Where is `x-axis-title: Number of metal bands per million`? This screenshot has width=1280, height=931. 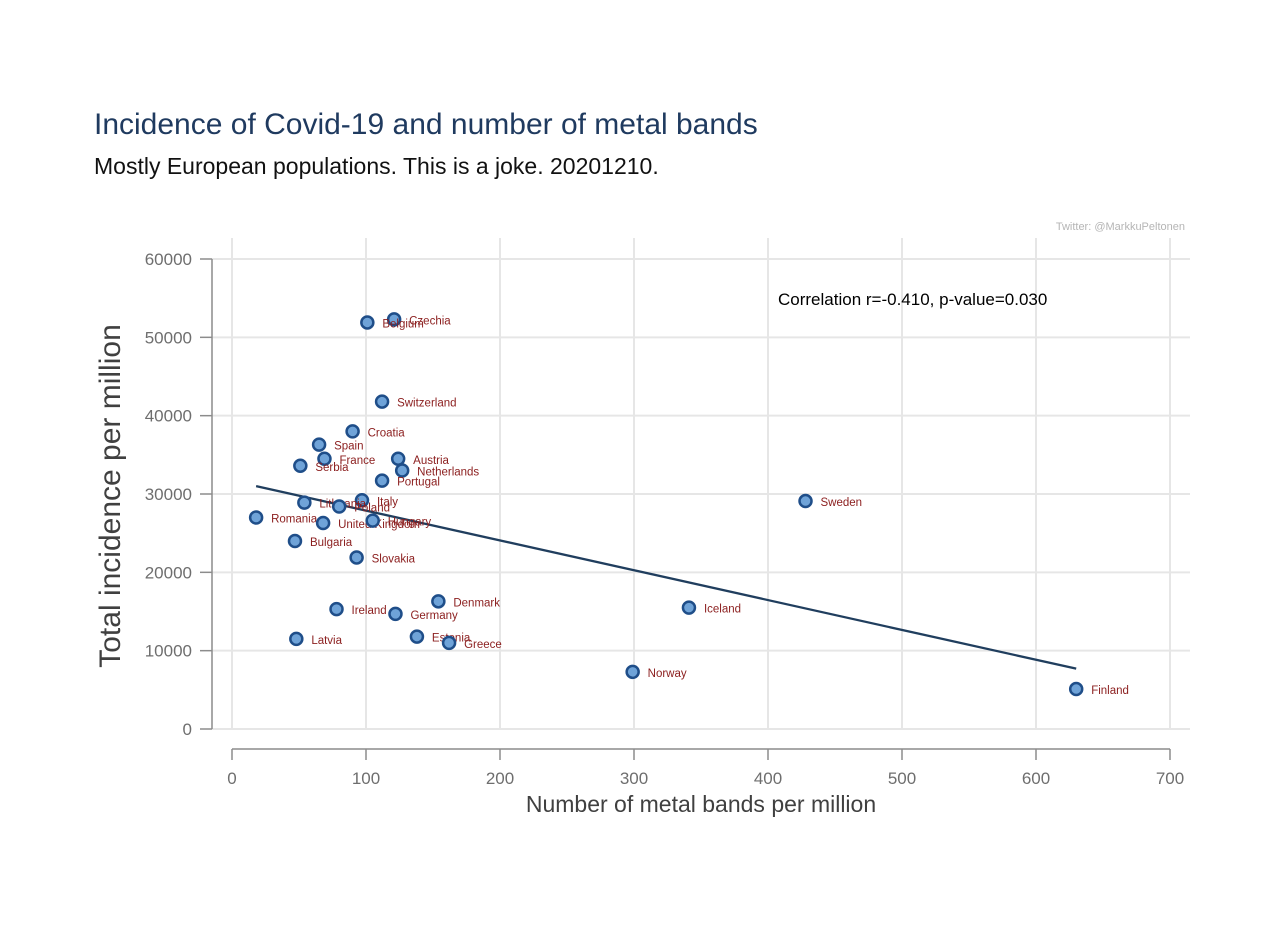
x-axis-title: Number of metal bands per million is located at coordinates (701, 804).